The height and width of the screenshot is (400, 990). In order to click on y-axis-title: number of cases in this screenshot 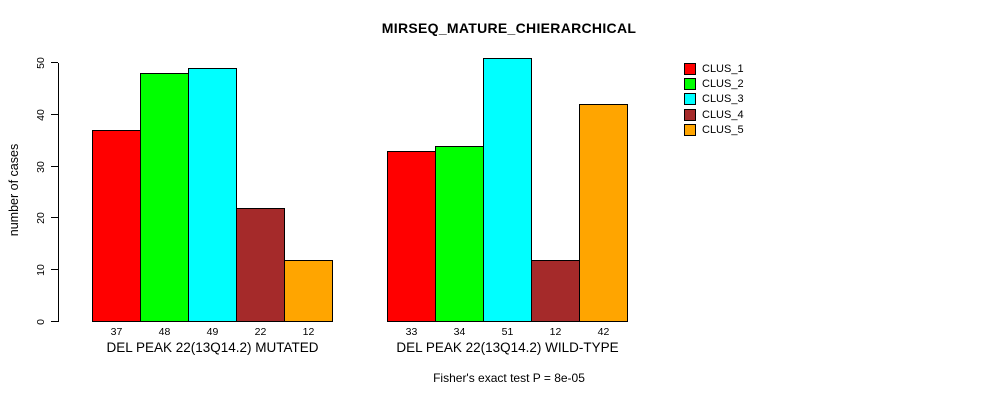, I will do `click(14, 190)`.